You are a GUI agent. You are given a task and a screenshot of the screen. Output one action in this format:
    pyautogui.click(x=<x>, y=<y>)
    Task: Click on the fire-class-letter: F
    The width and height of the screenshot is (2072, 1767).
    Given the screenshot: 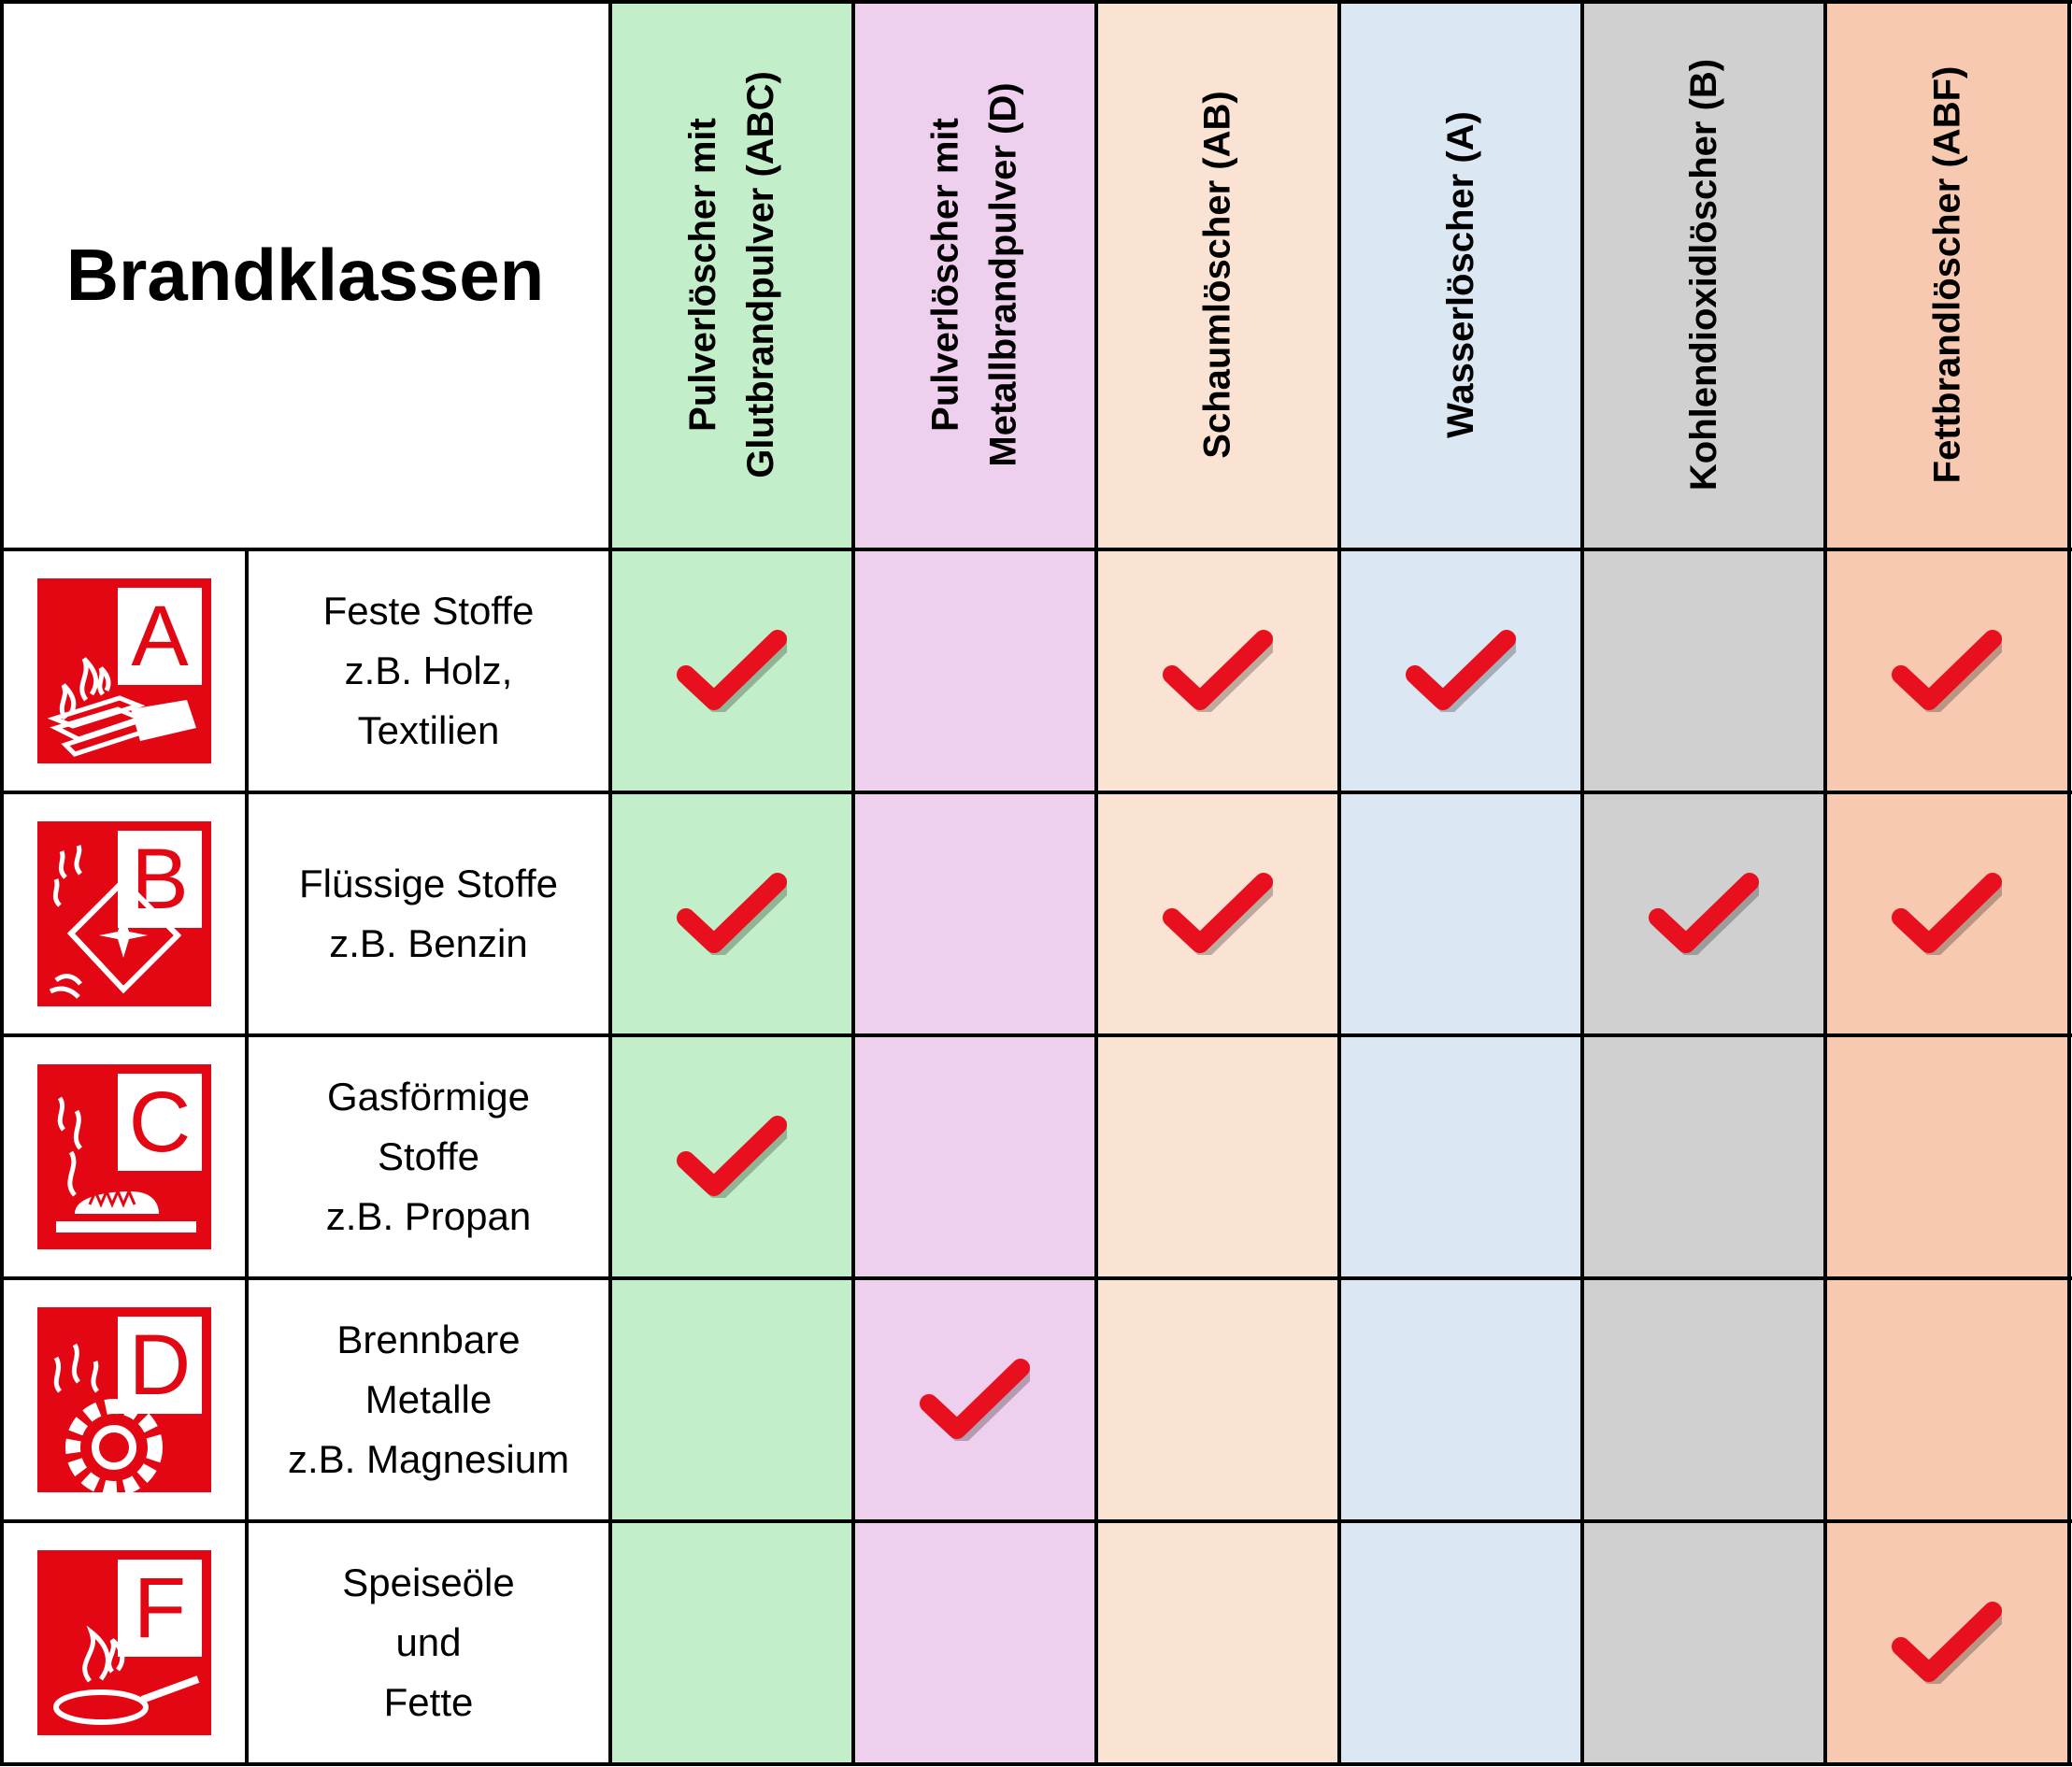 What is the action you would take?
    pyautogui.click(x=160, y=1608)
    